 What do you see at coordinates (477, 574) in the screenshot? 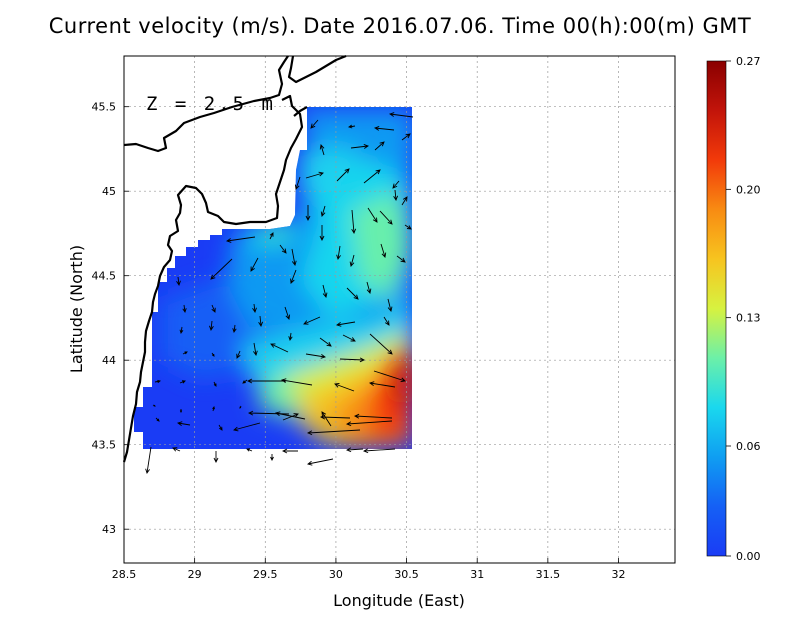
I see `x-tick-label: 31` at bounding box center [477, 574].